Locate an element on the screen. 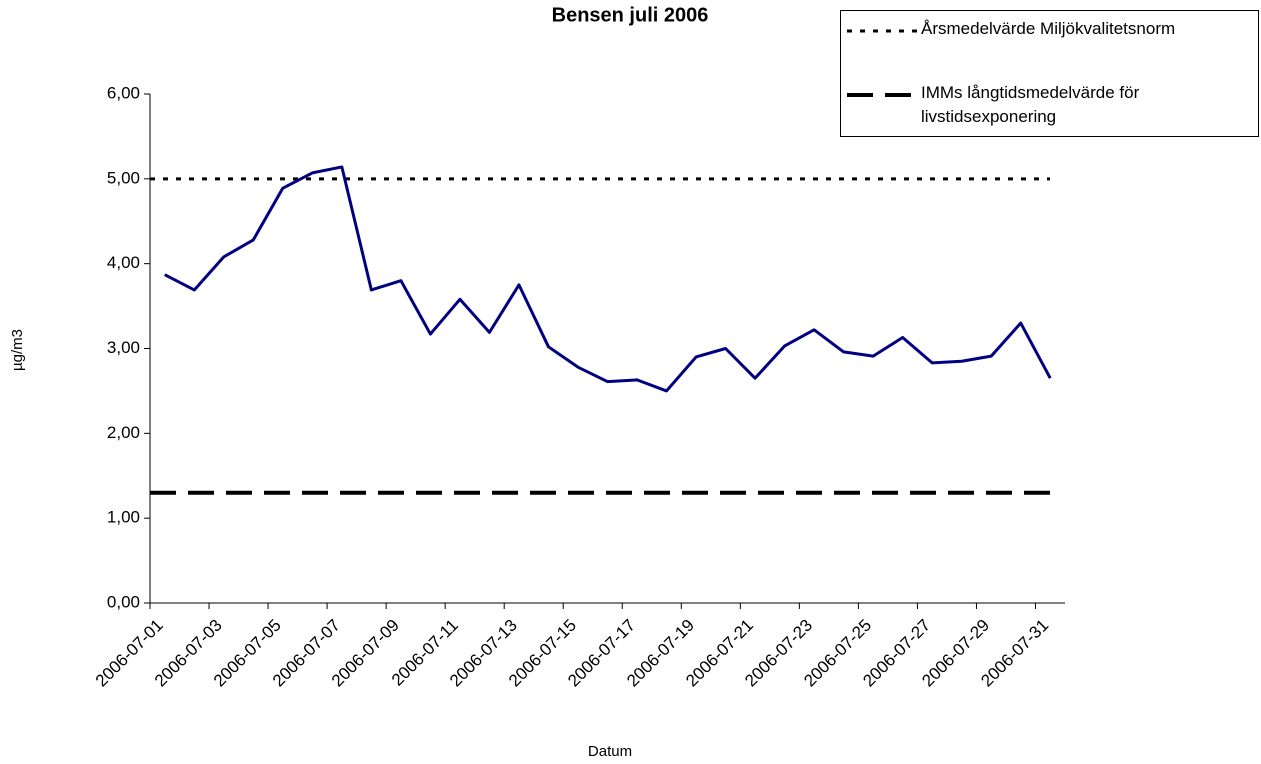 This screenshot has width=1261, height=764. legend-label: Årsmedelvärde Miljökvalitetsnorm is located at coordinates (1048, 28).